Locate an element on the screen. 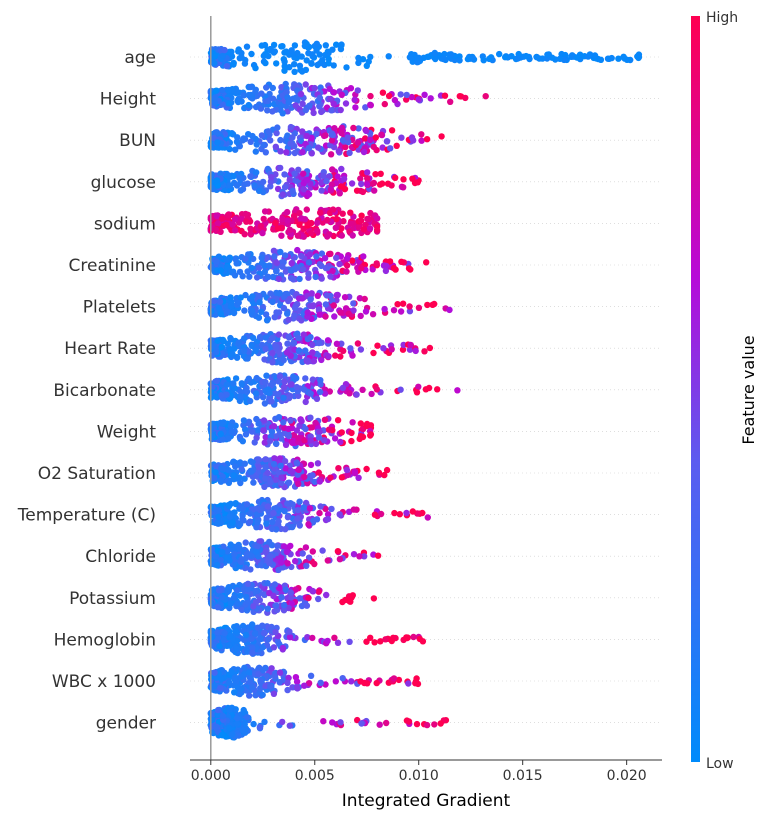  feature-label: Platelets is located at coordinates (119, 308).